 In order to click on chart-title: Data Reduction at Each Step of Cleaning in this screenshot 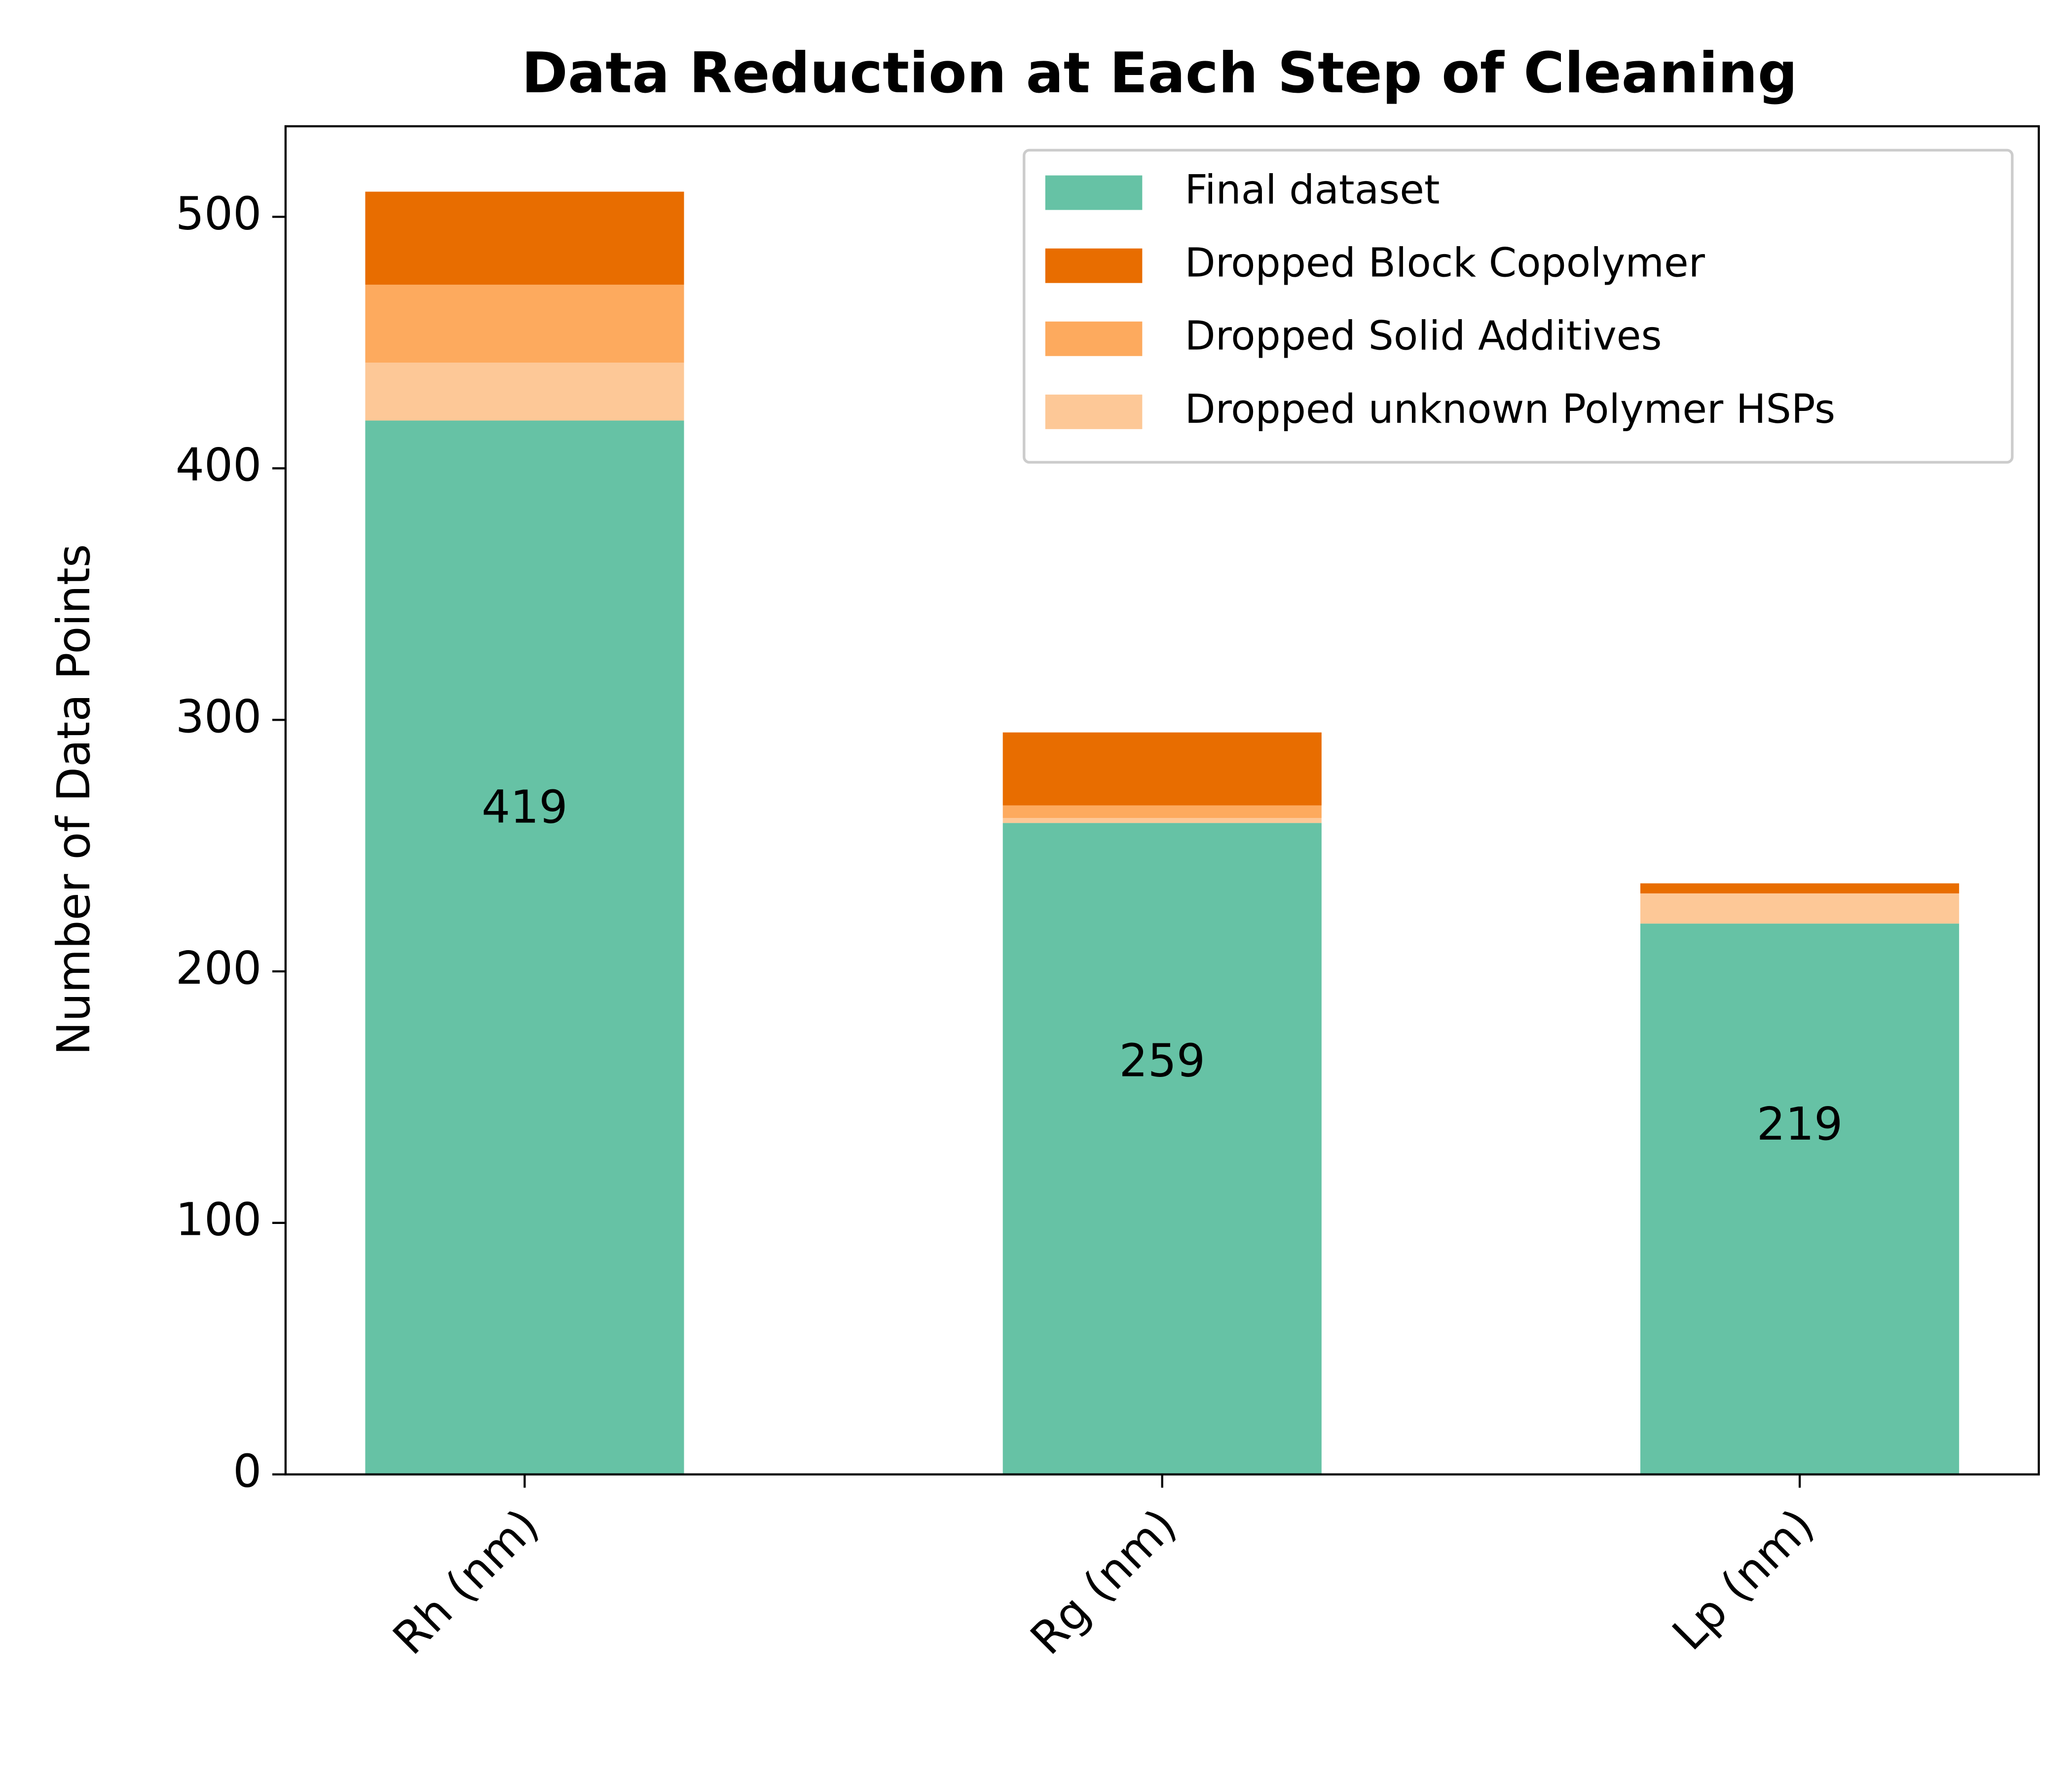, I will do `click(1159, 73)`.